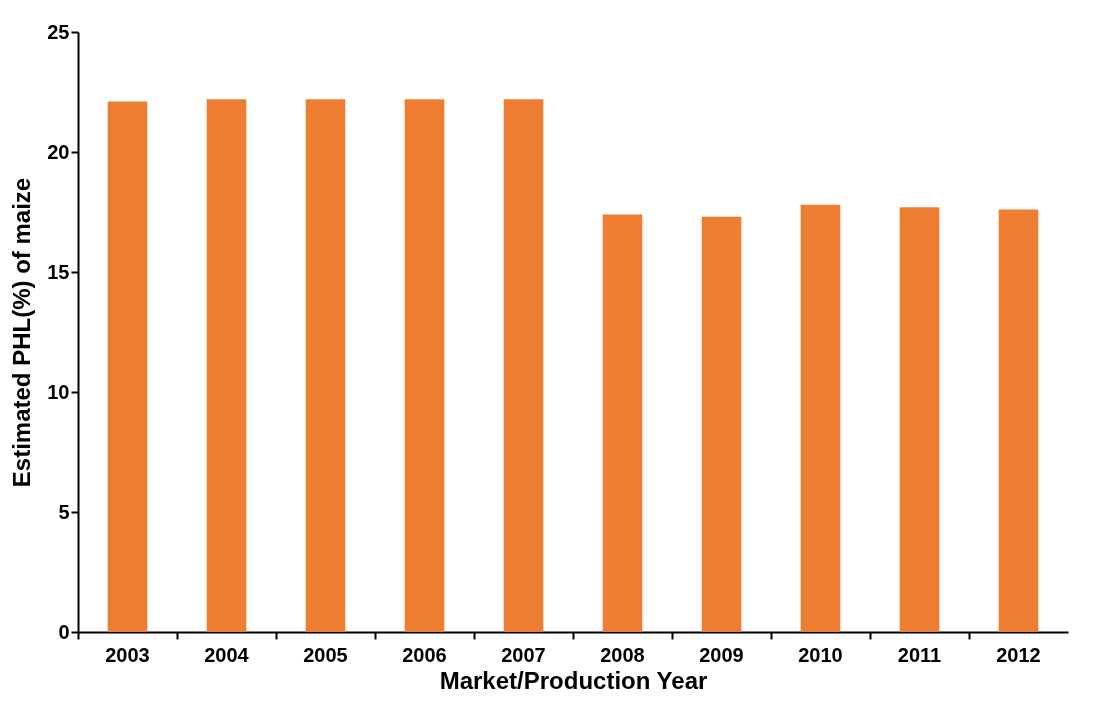 The width and height of the screenshot is (1102, 711). I want to click on y-tick-label: 10, so click(58, 391).